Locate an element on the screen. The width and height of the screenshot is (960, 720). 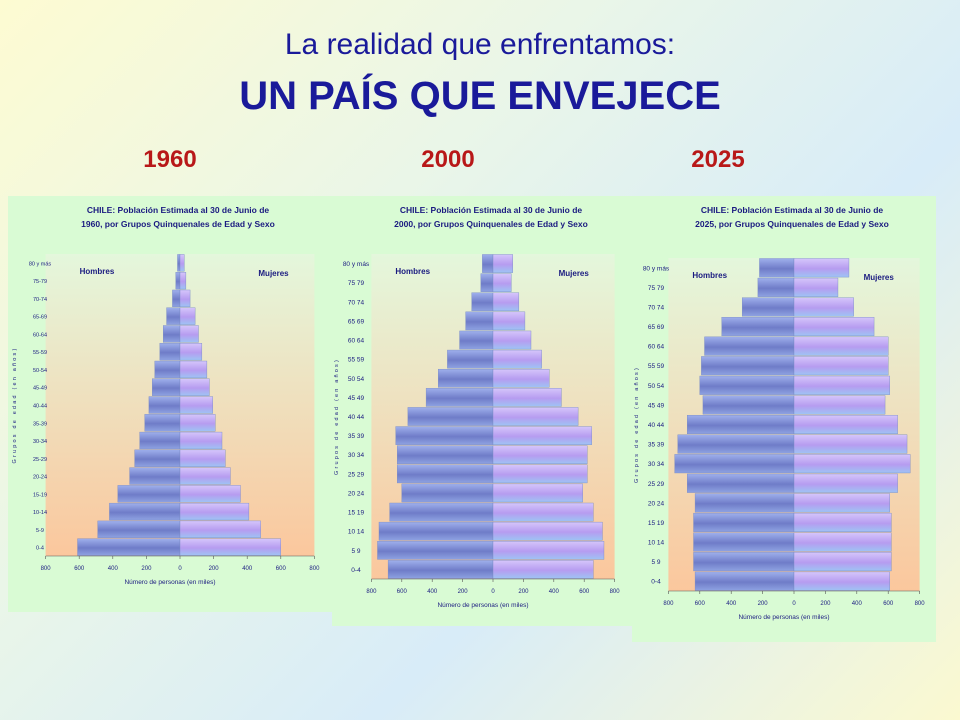
age-tick-label: 15 19 is located at coordinates (656, 523).